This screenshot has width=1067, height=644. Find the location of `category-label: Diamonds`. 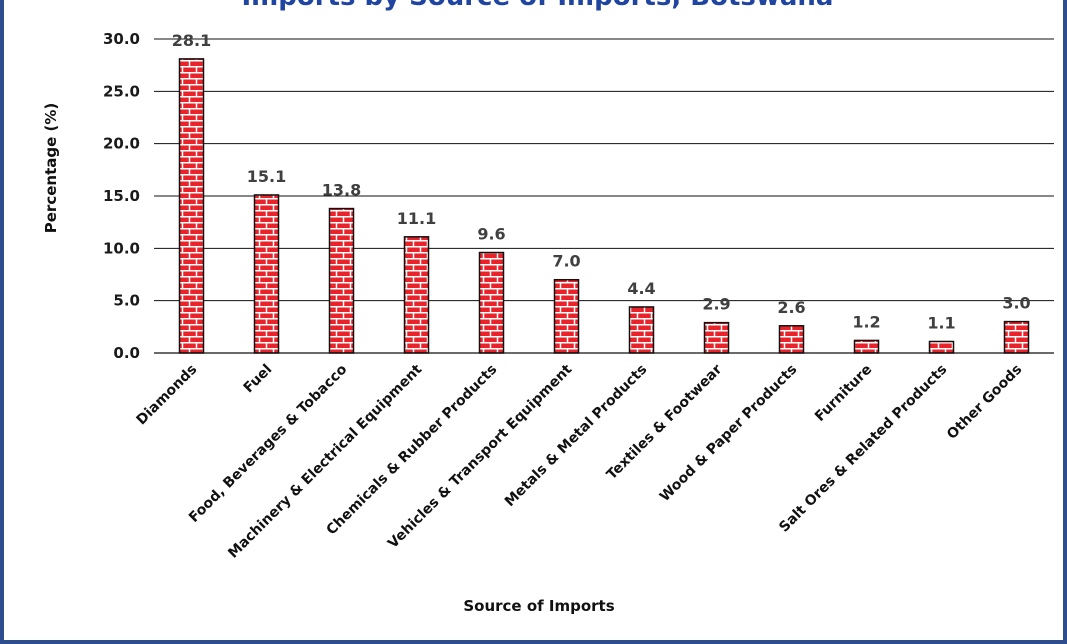

category-label: Diamonds is located at coordinates (167, 395).